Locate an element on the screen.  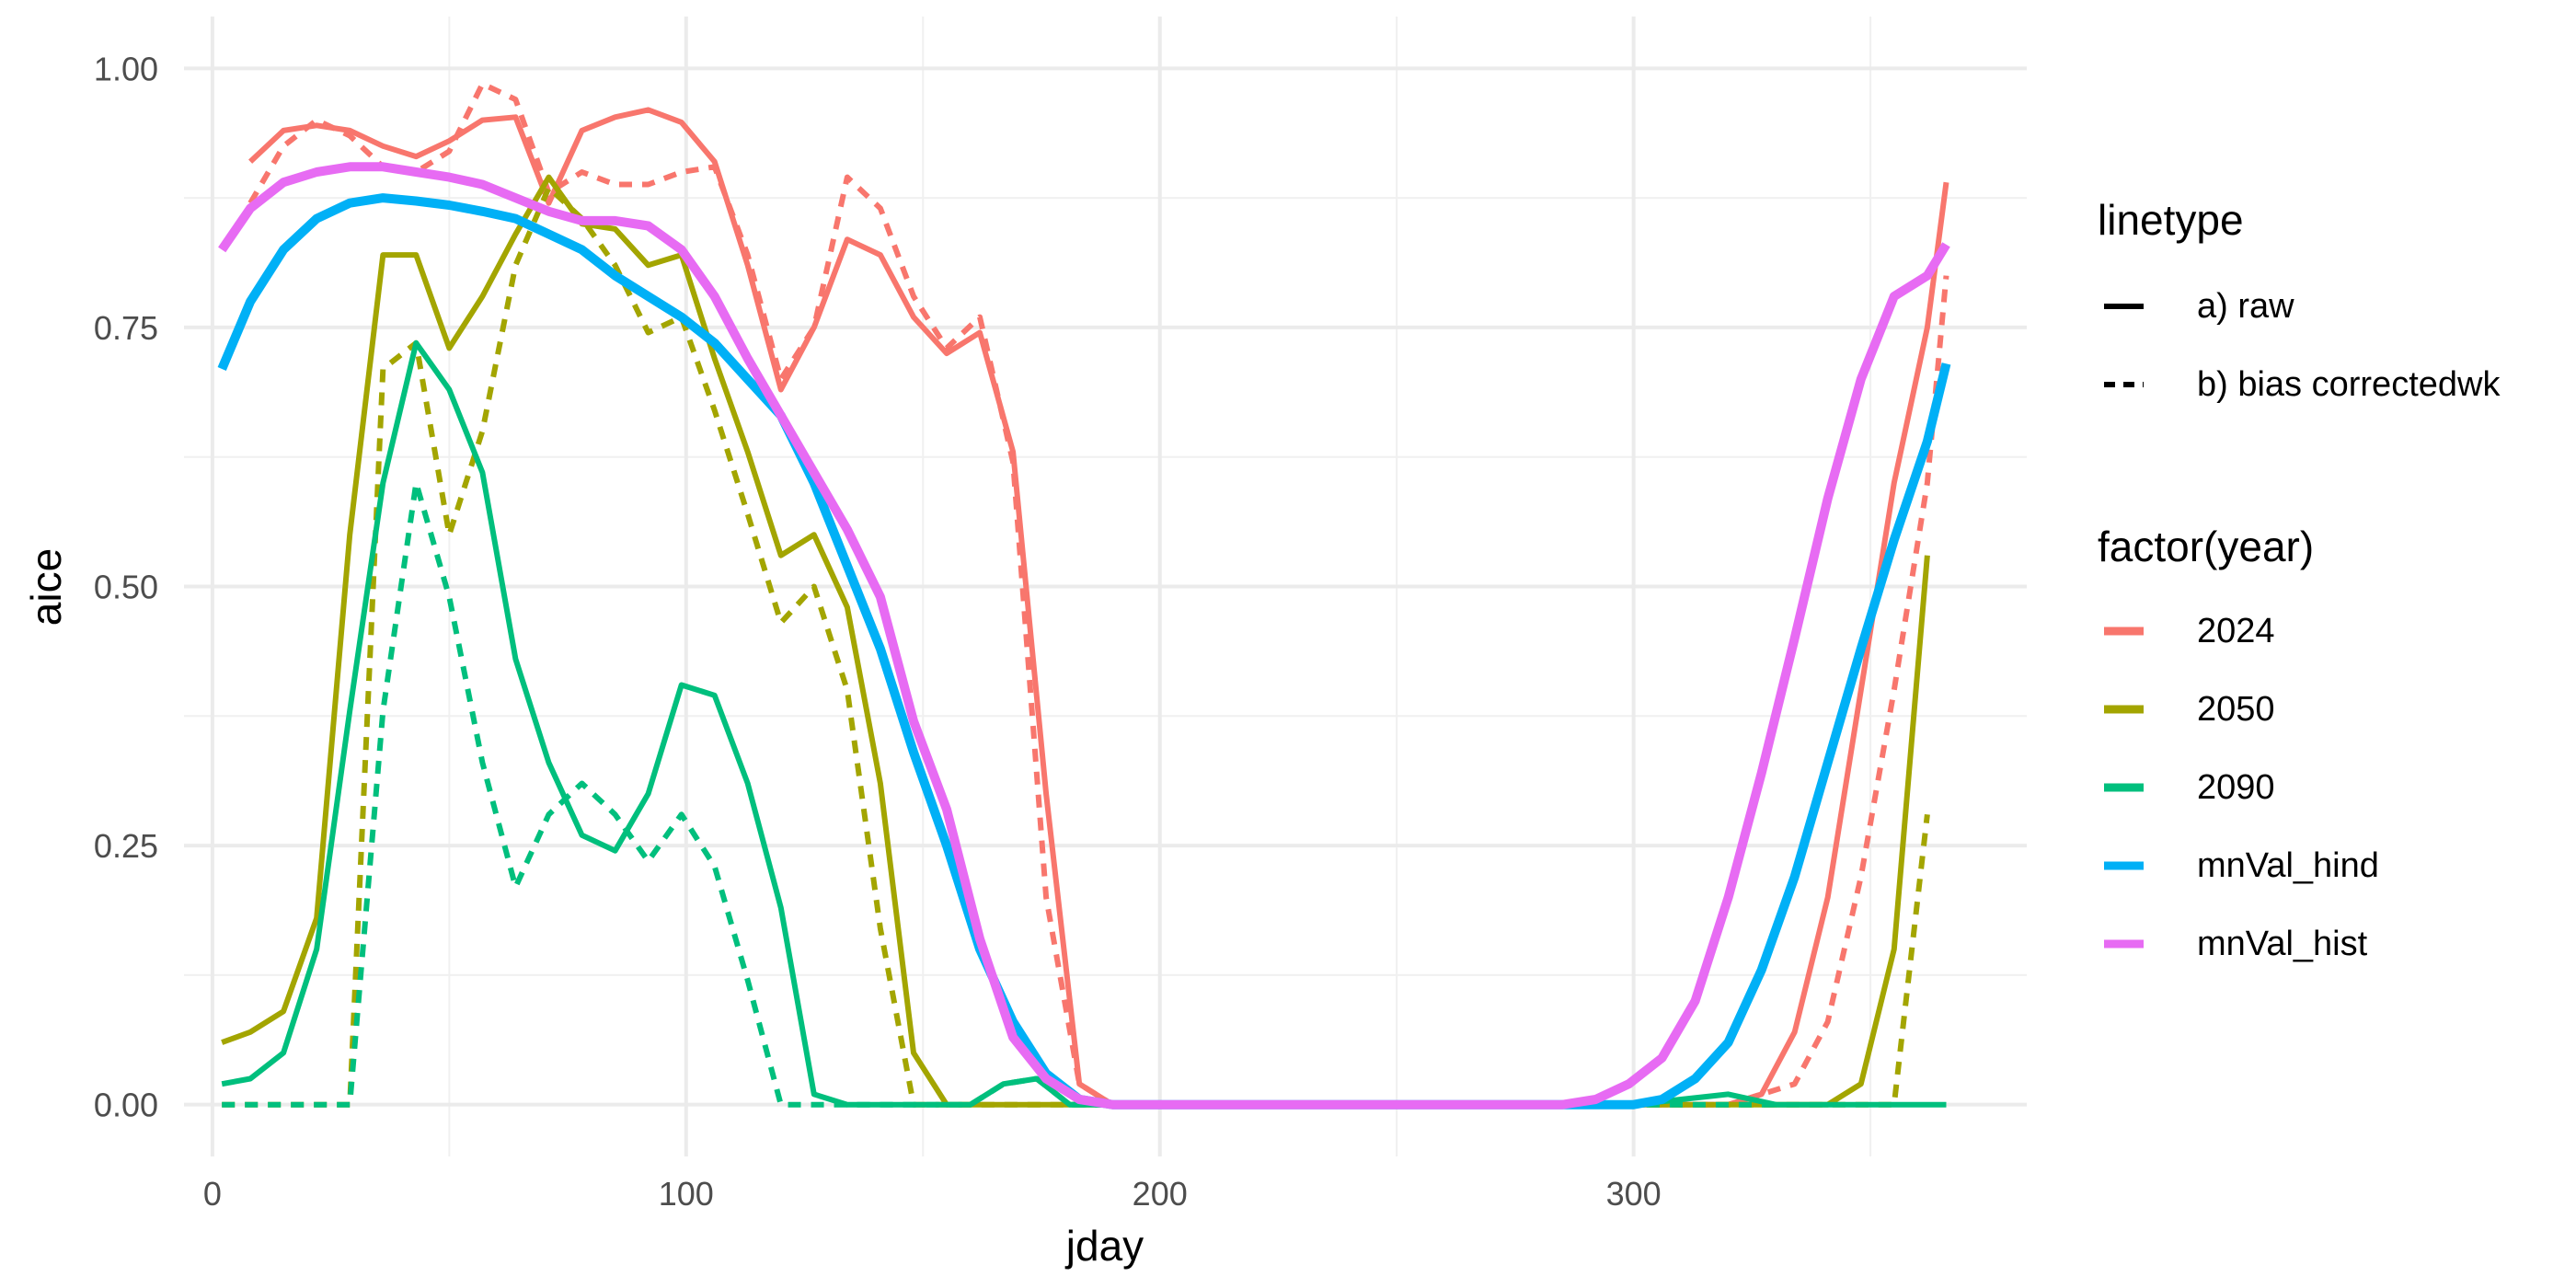
x-tick-label: 100 is located at coordinates (686, 1194).